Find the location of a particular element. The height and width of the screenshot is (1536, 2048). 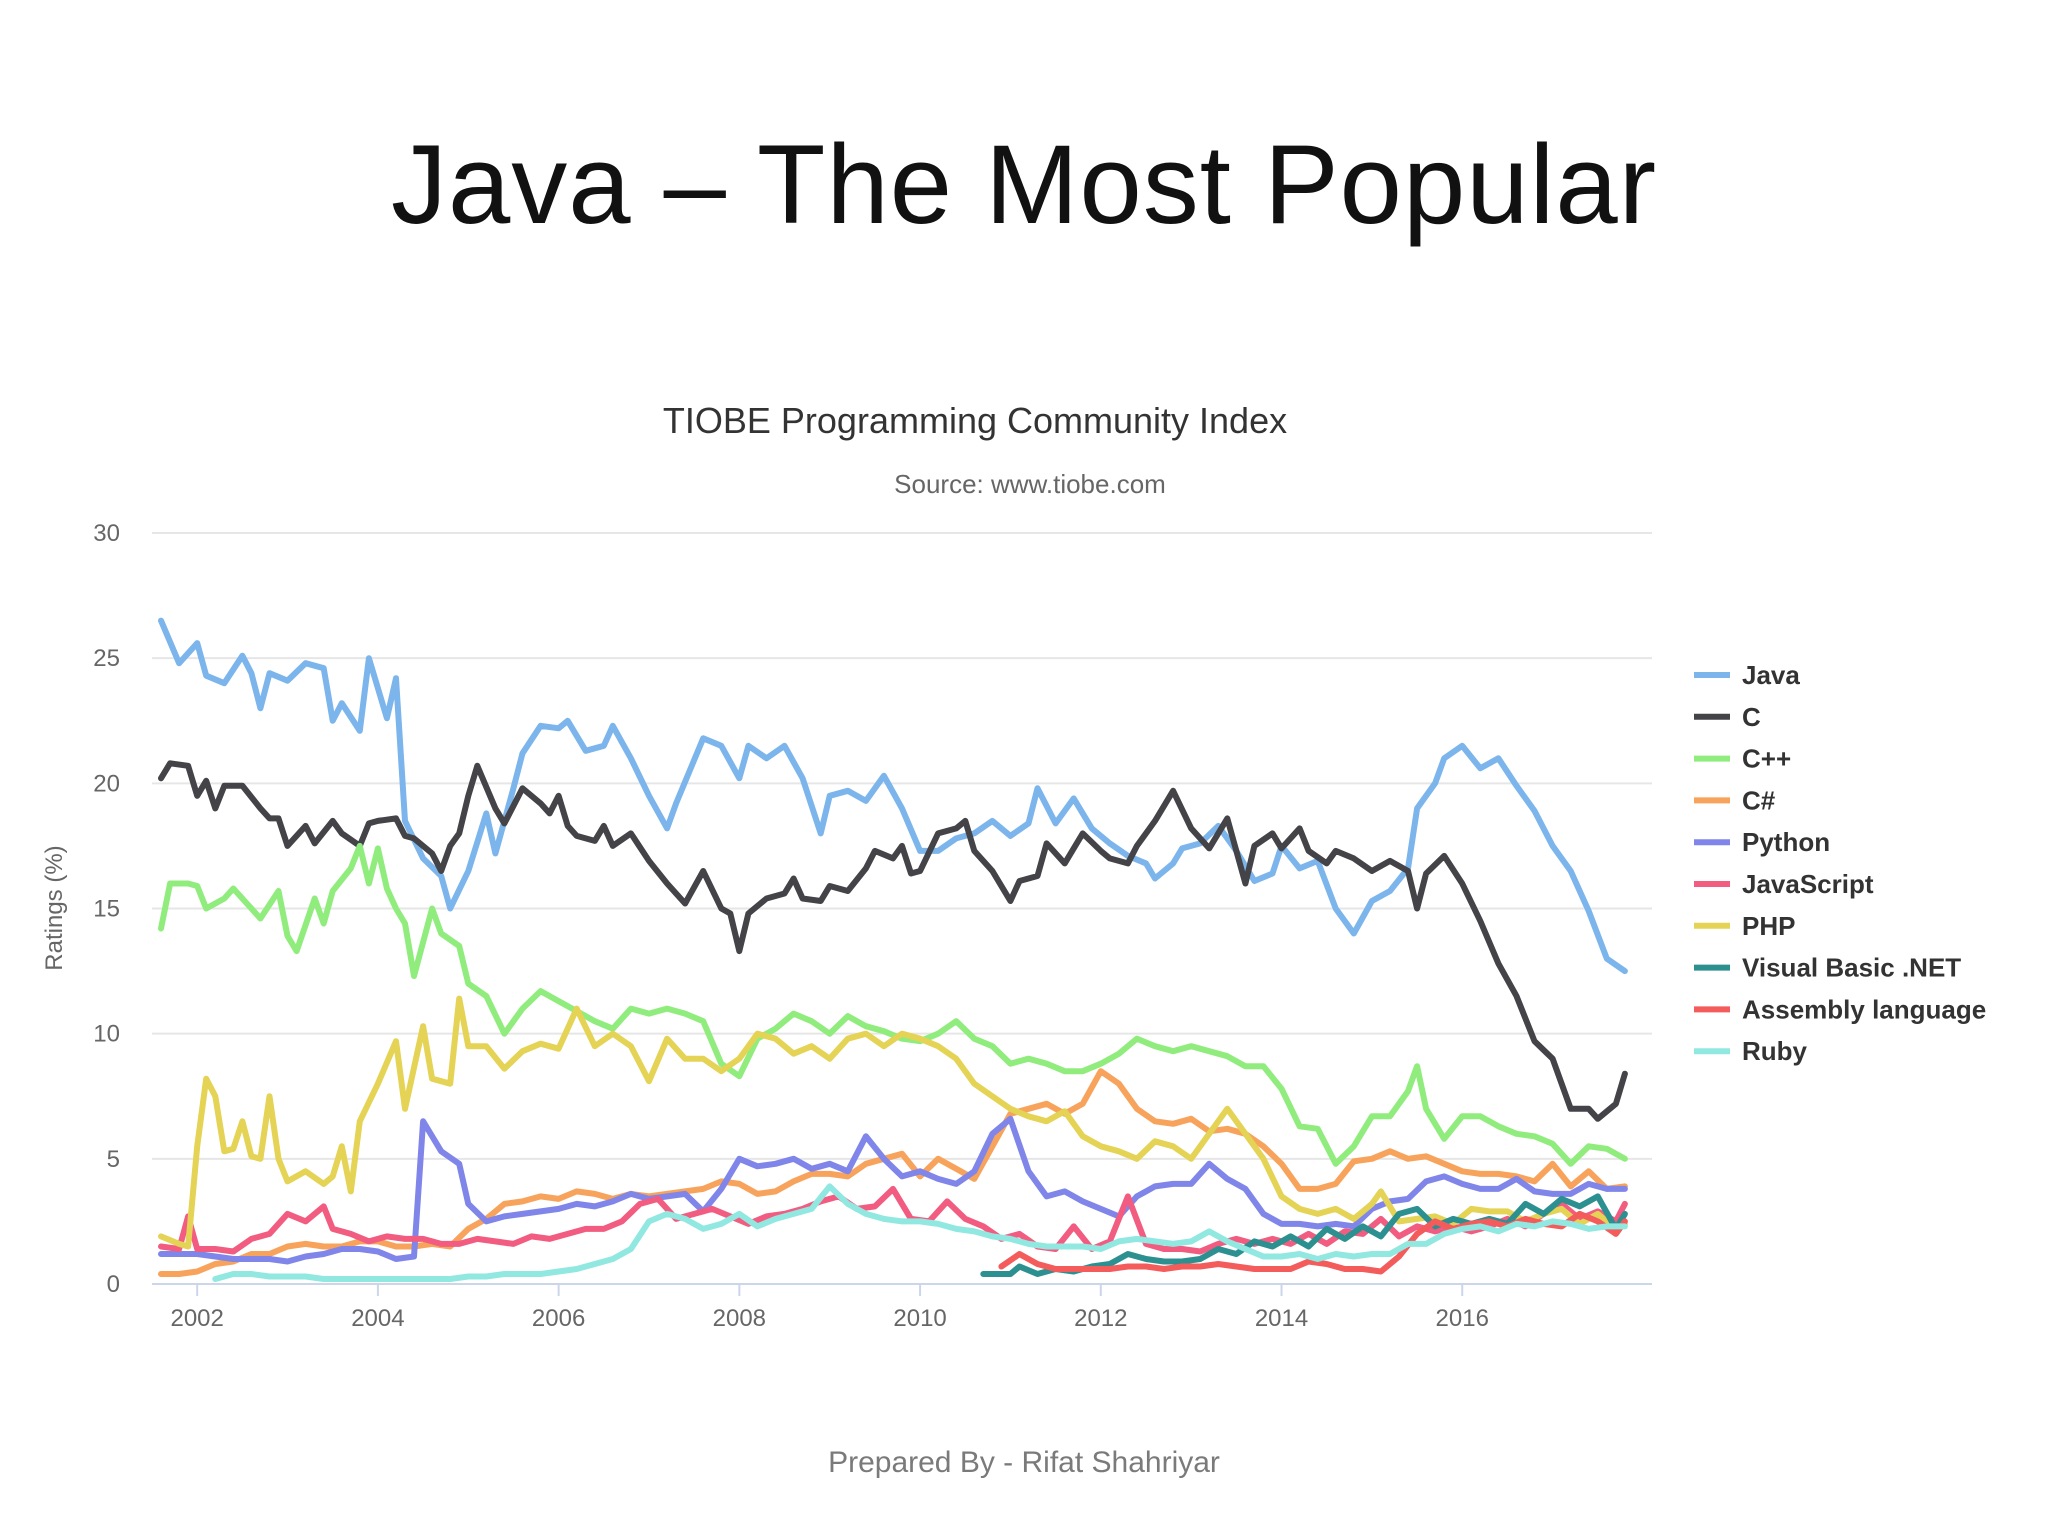

legend-label: C++ is located at coordinates (1766, 759).